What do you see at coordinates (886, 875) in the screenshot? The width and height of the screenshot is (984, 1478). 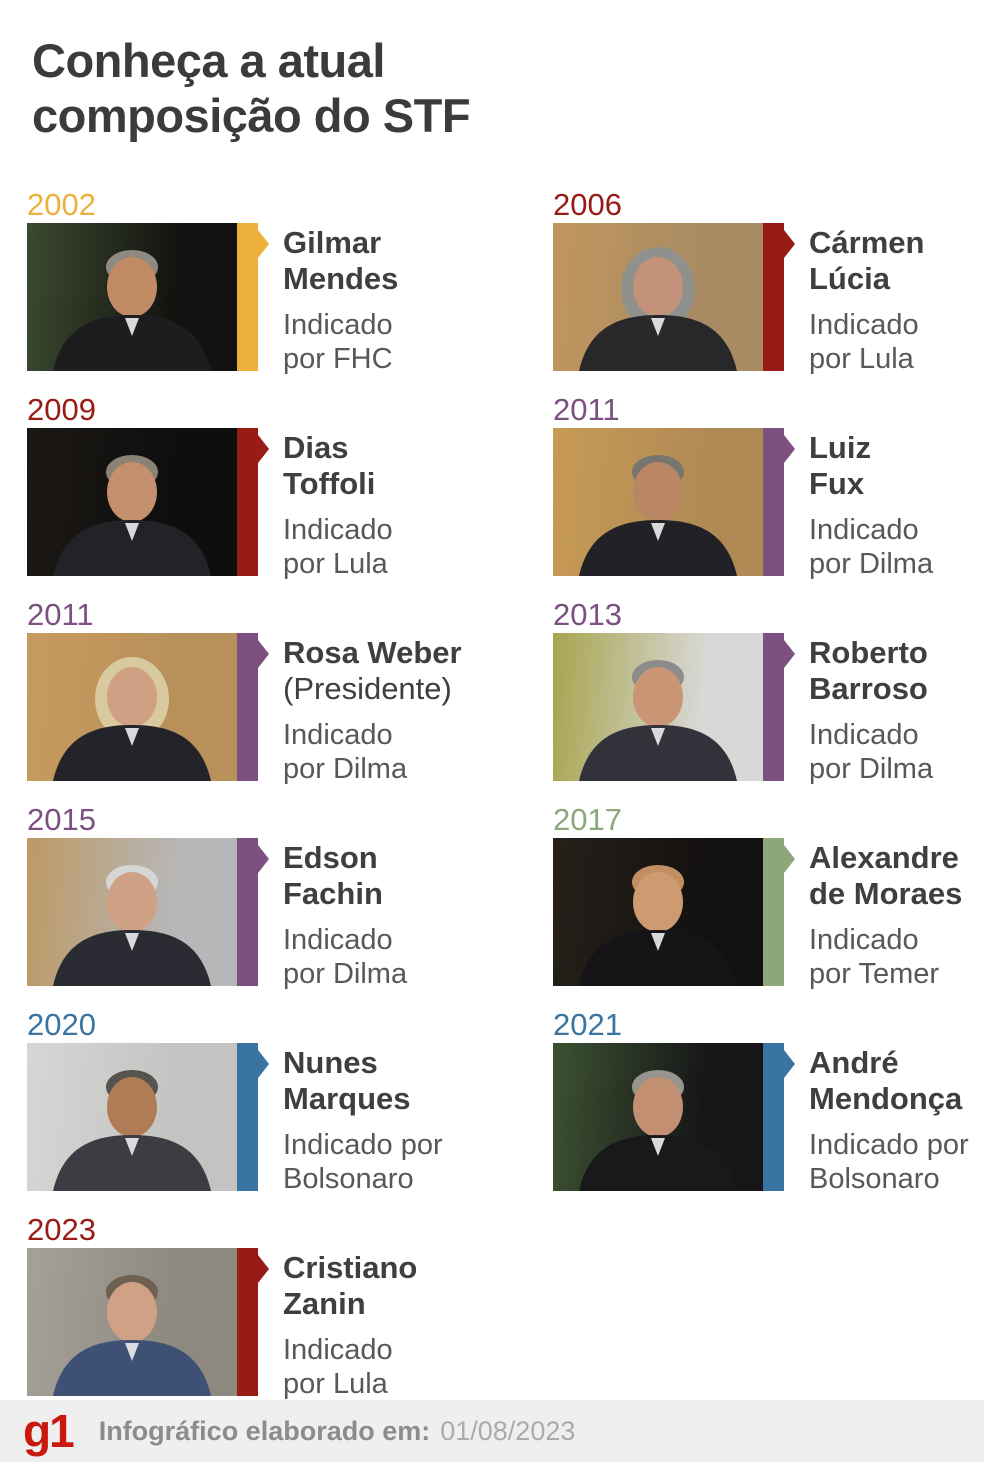 I see `justice-name: Alexandre de Moraes` at bounding box center [886, 875].